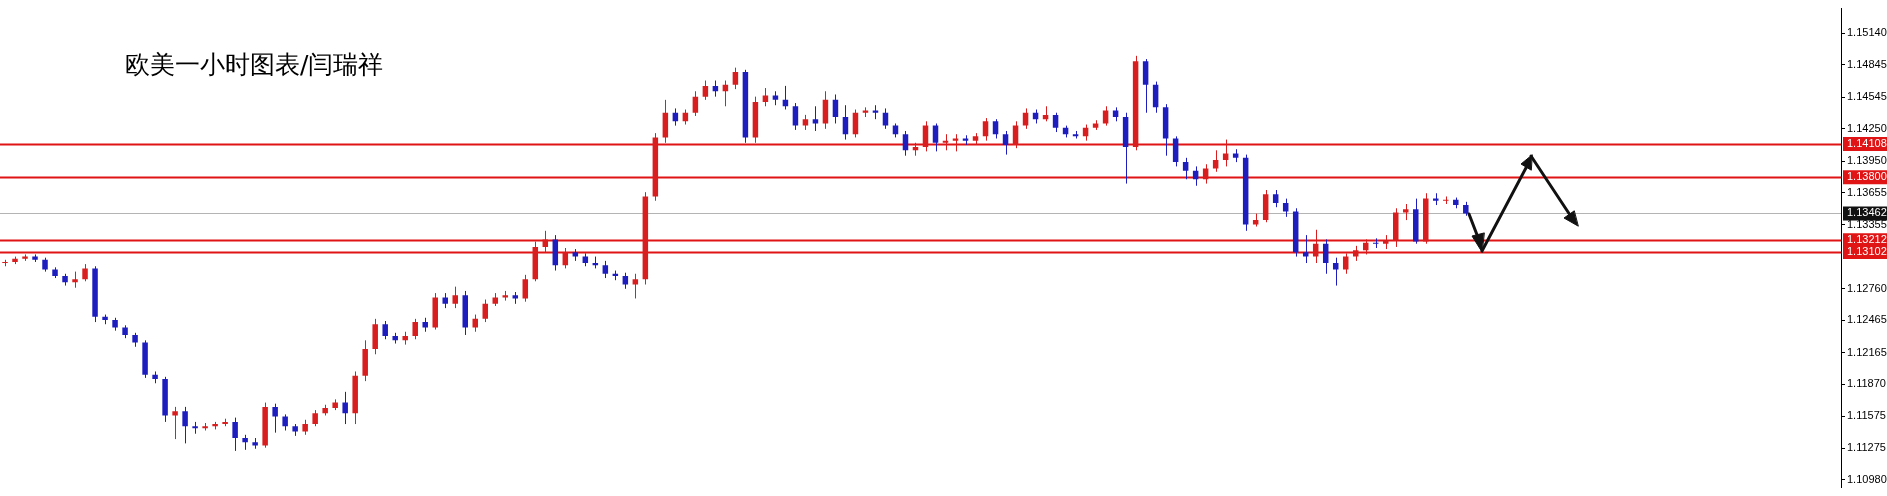  I want to click on y-tick-label: 1.14250, so click(1867, 127).